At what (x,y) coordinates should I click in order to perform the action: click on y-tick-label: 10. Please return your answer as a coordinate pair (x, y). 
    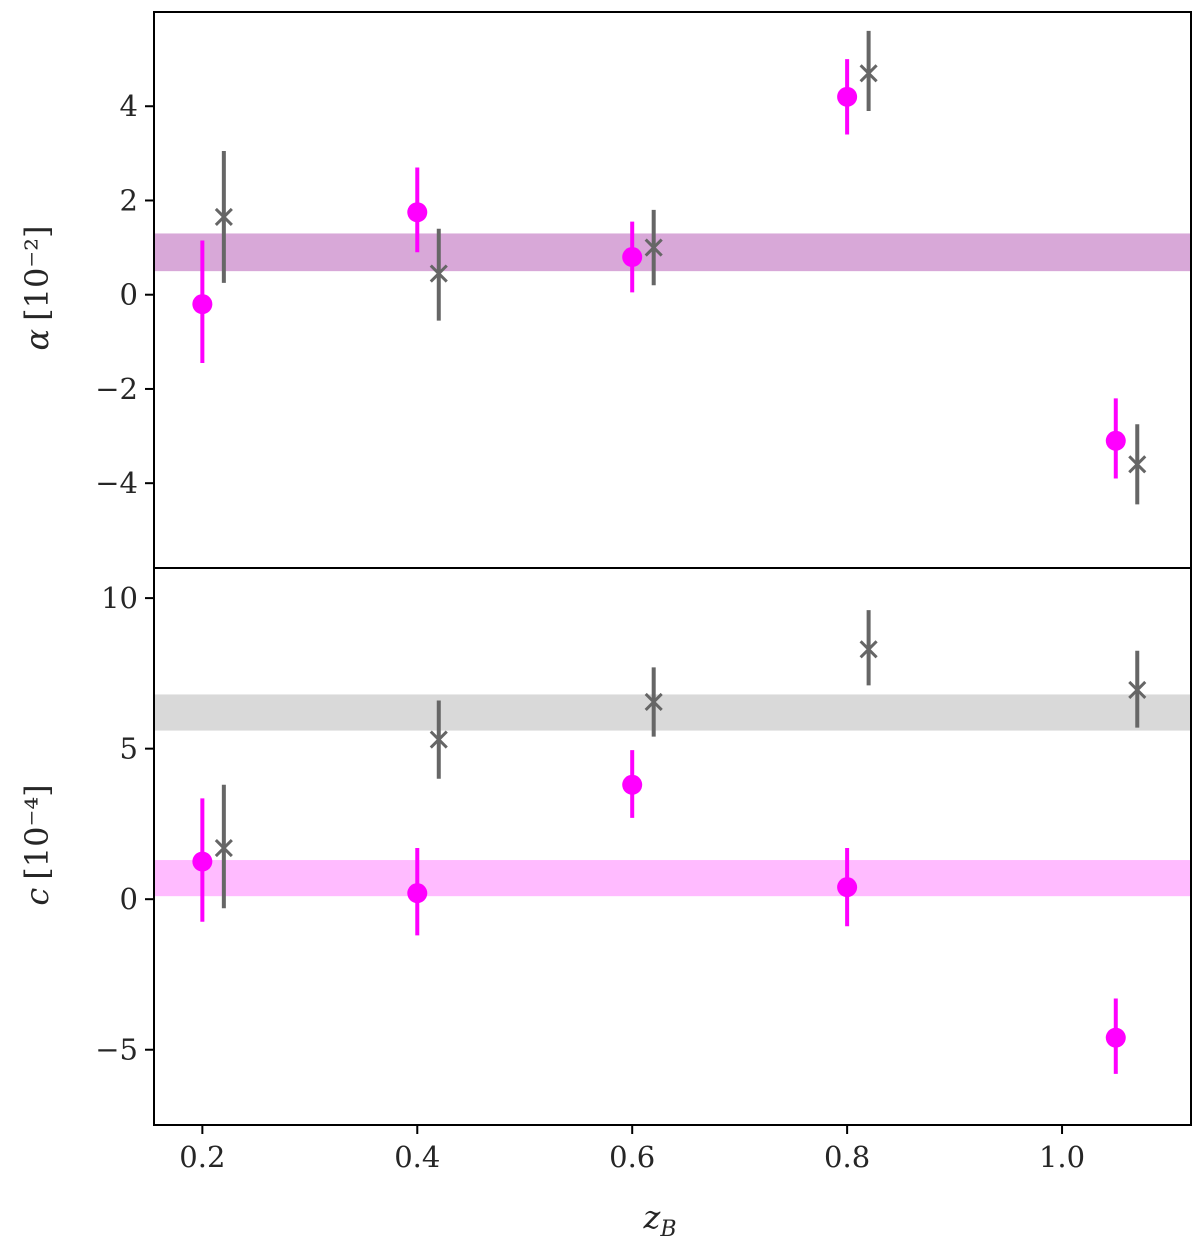
    Looking at the image, I should click on (119, 598).